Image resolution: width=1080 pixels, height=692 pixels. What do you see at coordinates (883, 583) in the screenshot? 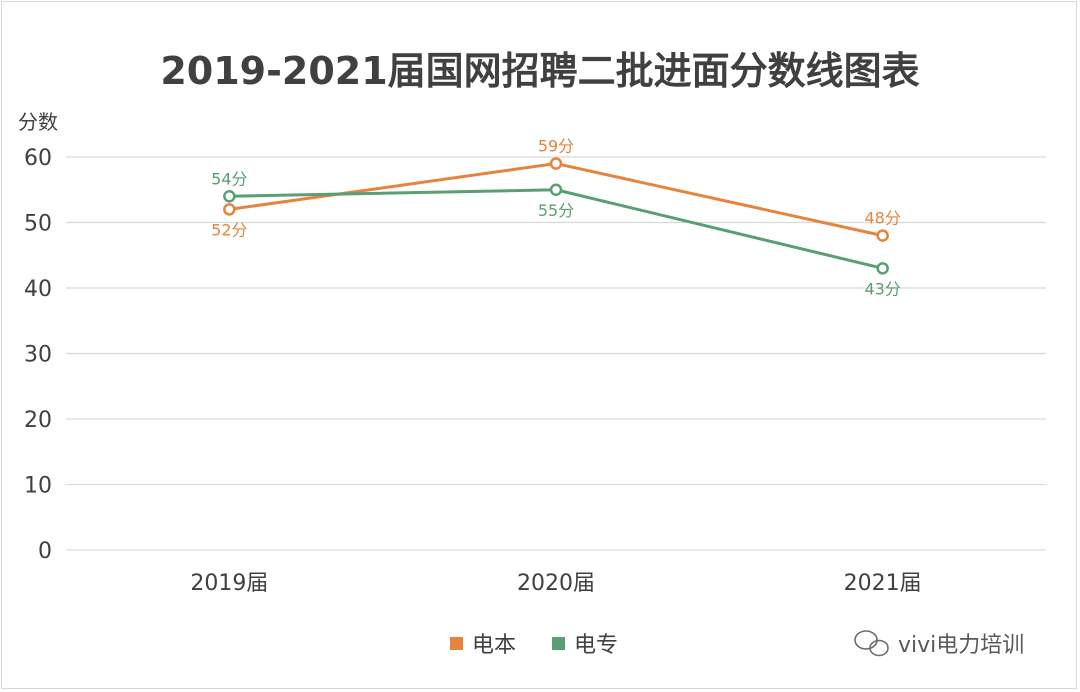
I see `x-tick-label: 2021届` at bounding box center [883, 583].